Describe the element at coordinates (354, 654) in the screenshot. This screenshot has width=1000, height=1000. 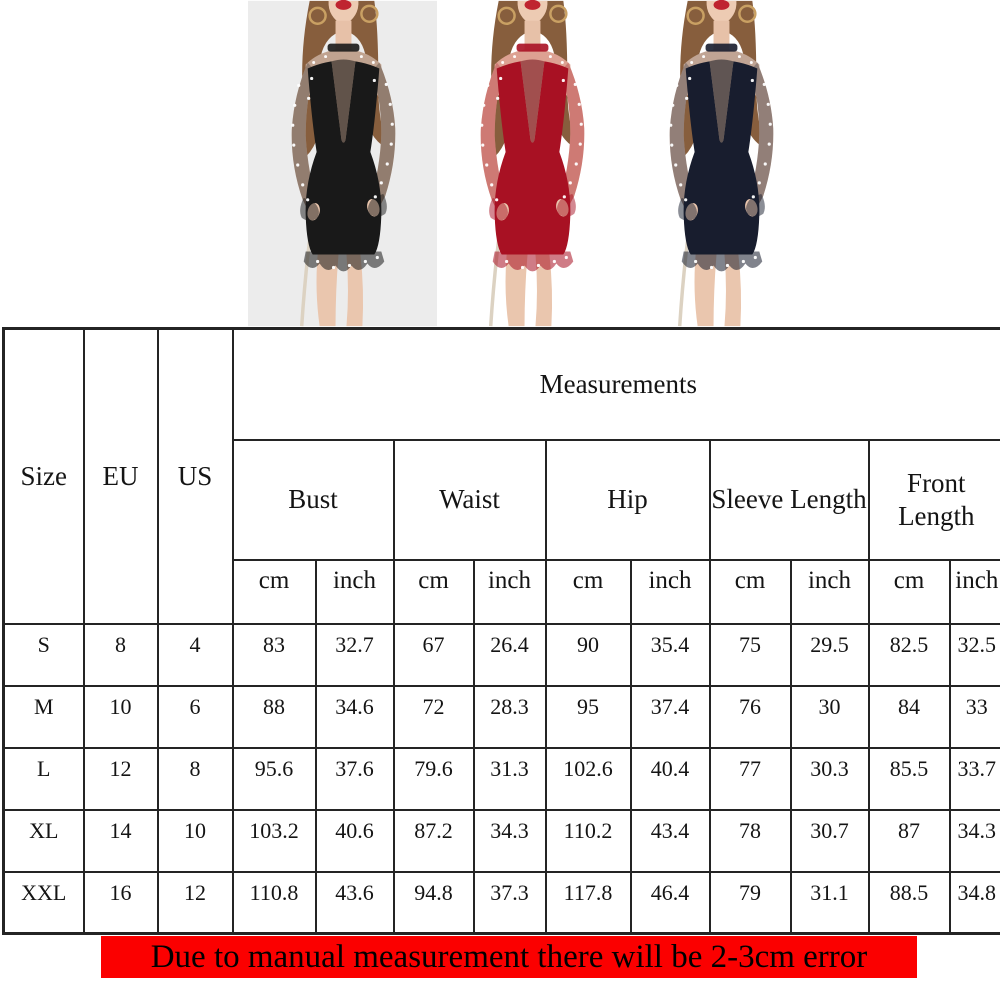
I see `size-chart-cell: 32.7` at that location.